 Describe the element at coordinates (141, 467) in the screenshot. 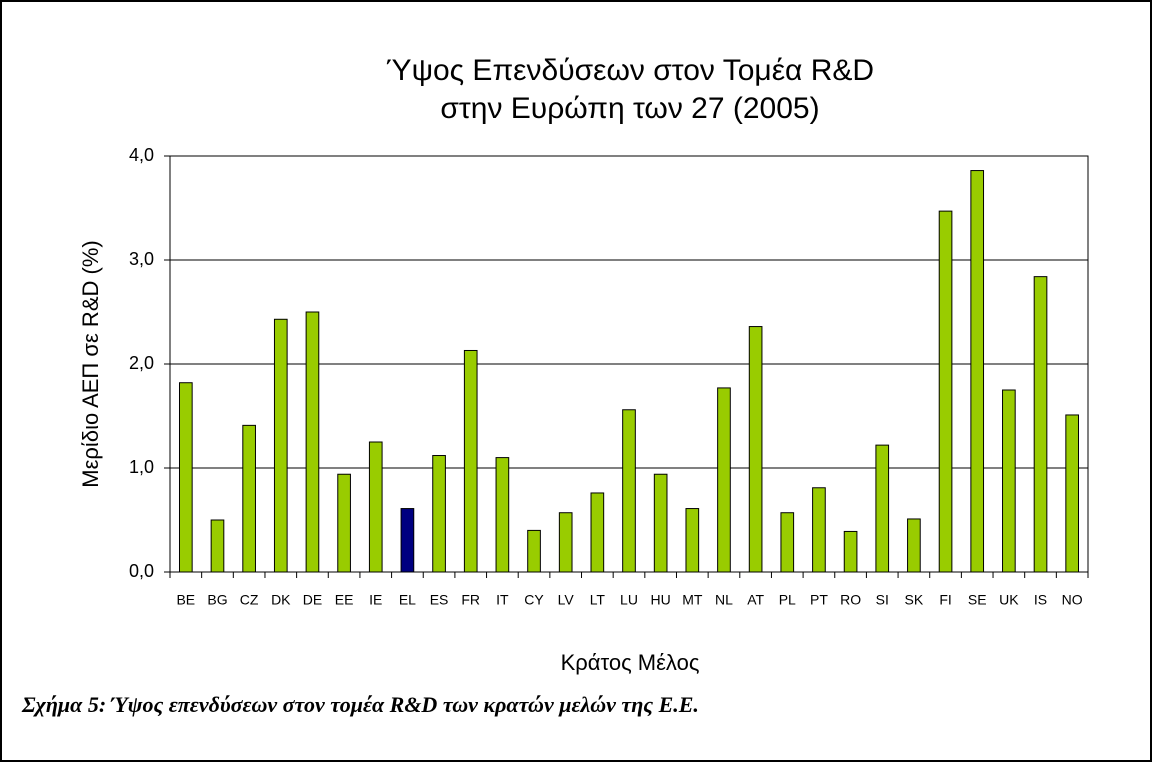

I see `y-tick-label: 1,0` at that location.